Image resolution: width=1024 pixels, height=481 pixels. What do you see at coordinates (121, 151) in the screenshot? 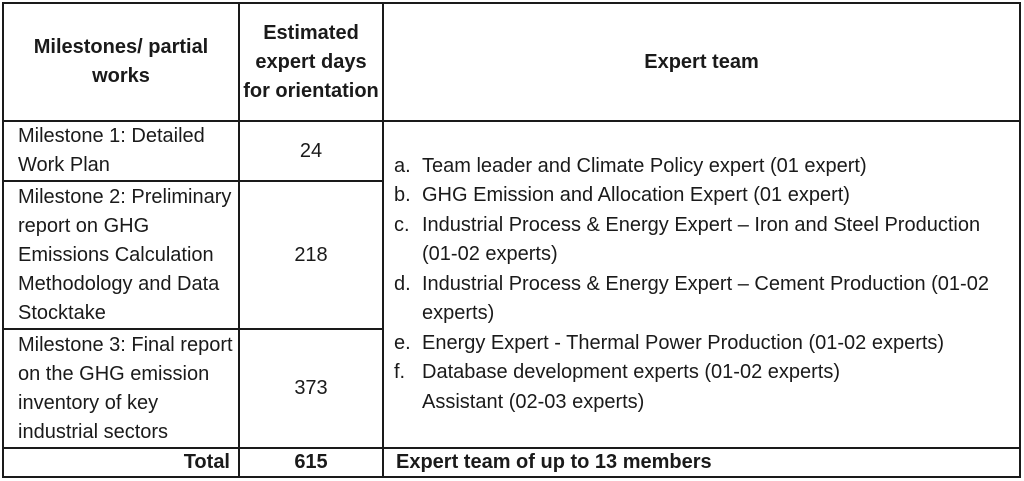
I see `milestone-1: Milestone 1: Detailed Work Plan` at bounding box center [121, 151].